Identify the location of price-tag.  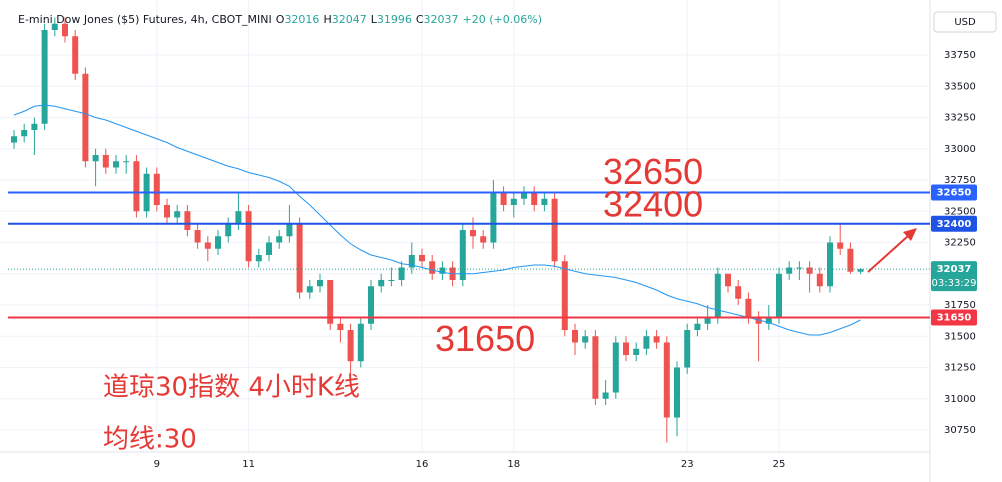
(954, 192).